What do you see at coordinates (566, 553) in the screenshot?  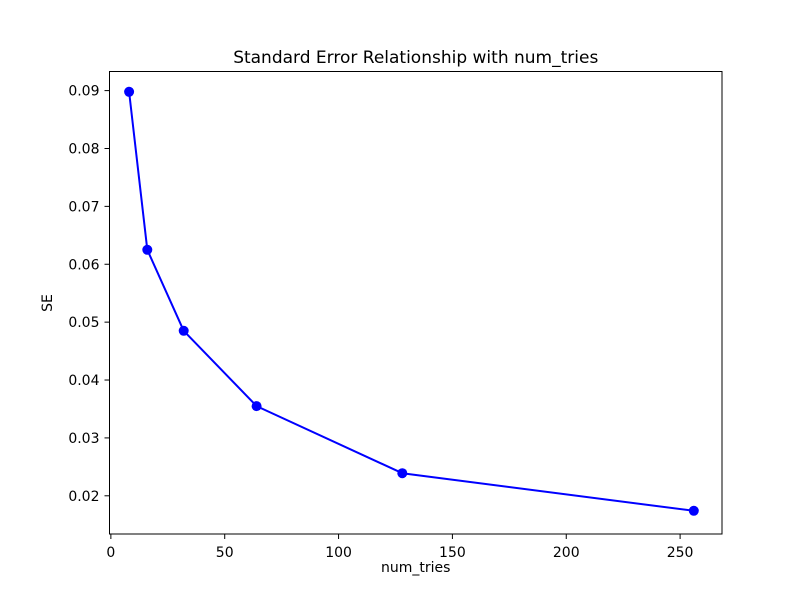 I see `x-tick-label: 200` at bounding box center [566, 553].